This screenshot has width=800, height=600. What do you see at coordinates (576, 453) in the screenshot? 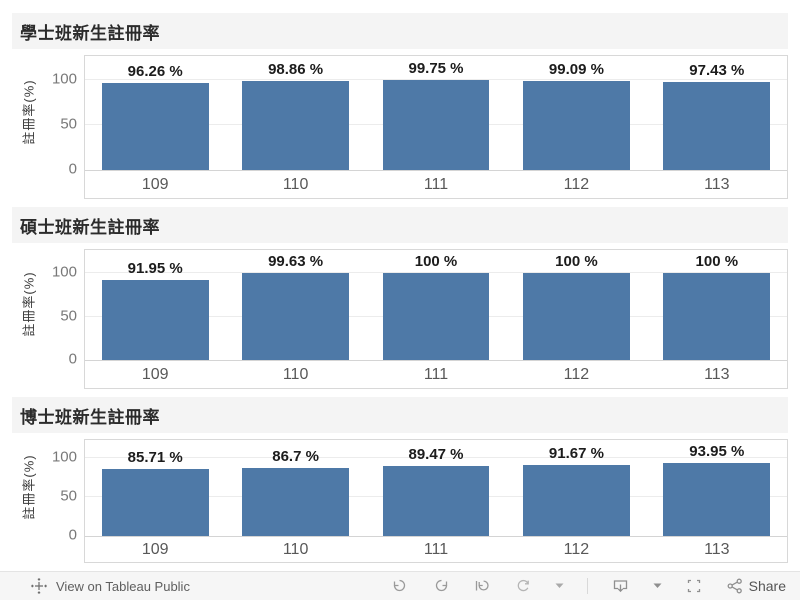
I see `bar-value-label: 91.67 %` at bounding box center [576, 453].